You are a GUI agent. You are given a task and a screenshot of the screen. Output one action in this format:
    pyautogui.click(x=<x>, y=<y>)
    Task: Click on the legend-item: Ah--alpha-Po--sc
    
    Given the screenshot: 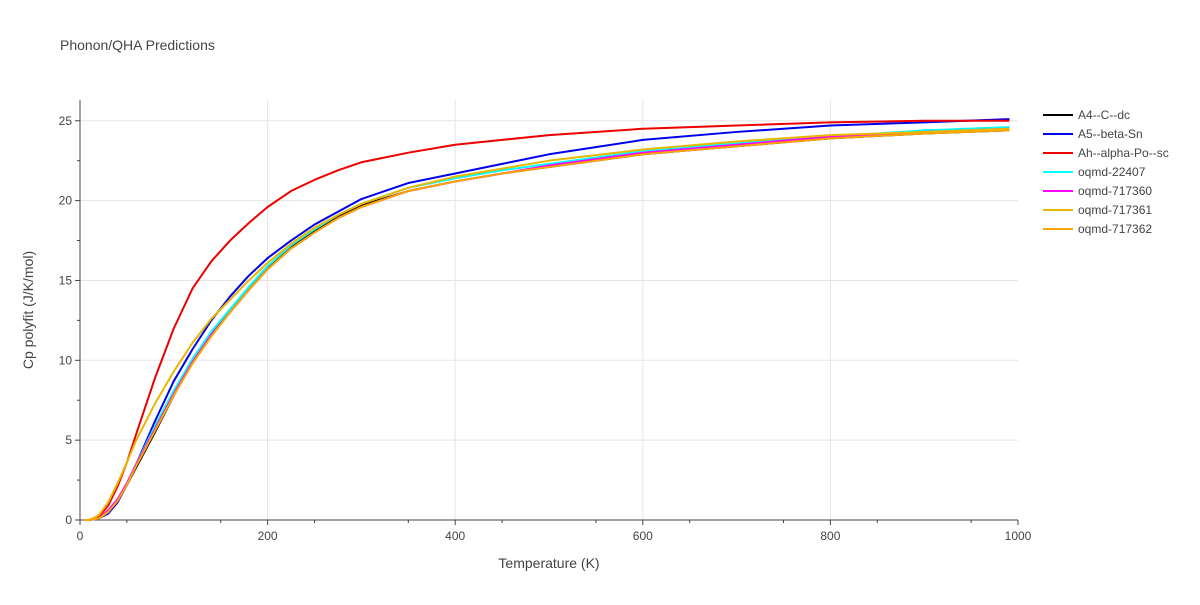 What is the action you would take?
    pyautogui.click(x=1106, y=153)
    